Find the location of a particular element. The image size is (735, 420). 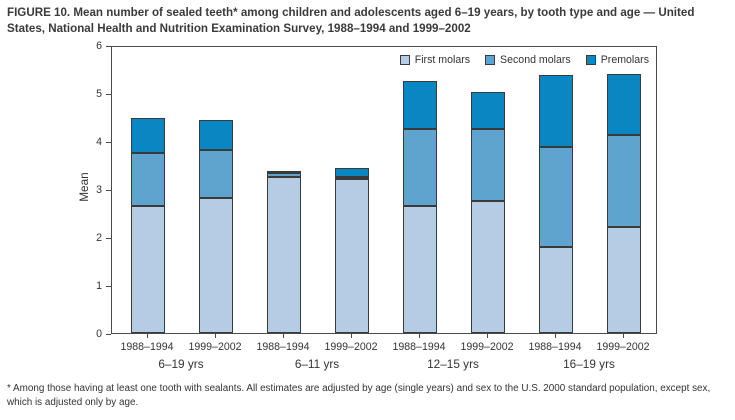

legend-item-premolars: Premolars is located at coordinates (617, 60).